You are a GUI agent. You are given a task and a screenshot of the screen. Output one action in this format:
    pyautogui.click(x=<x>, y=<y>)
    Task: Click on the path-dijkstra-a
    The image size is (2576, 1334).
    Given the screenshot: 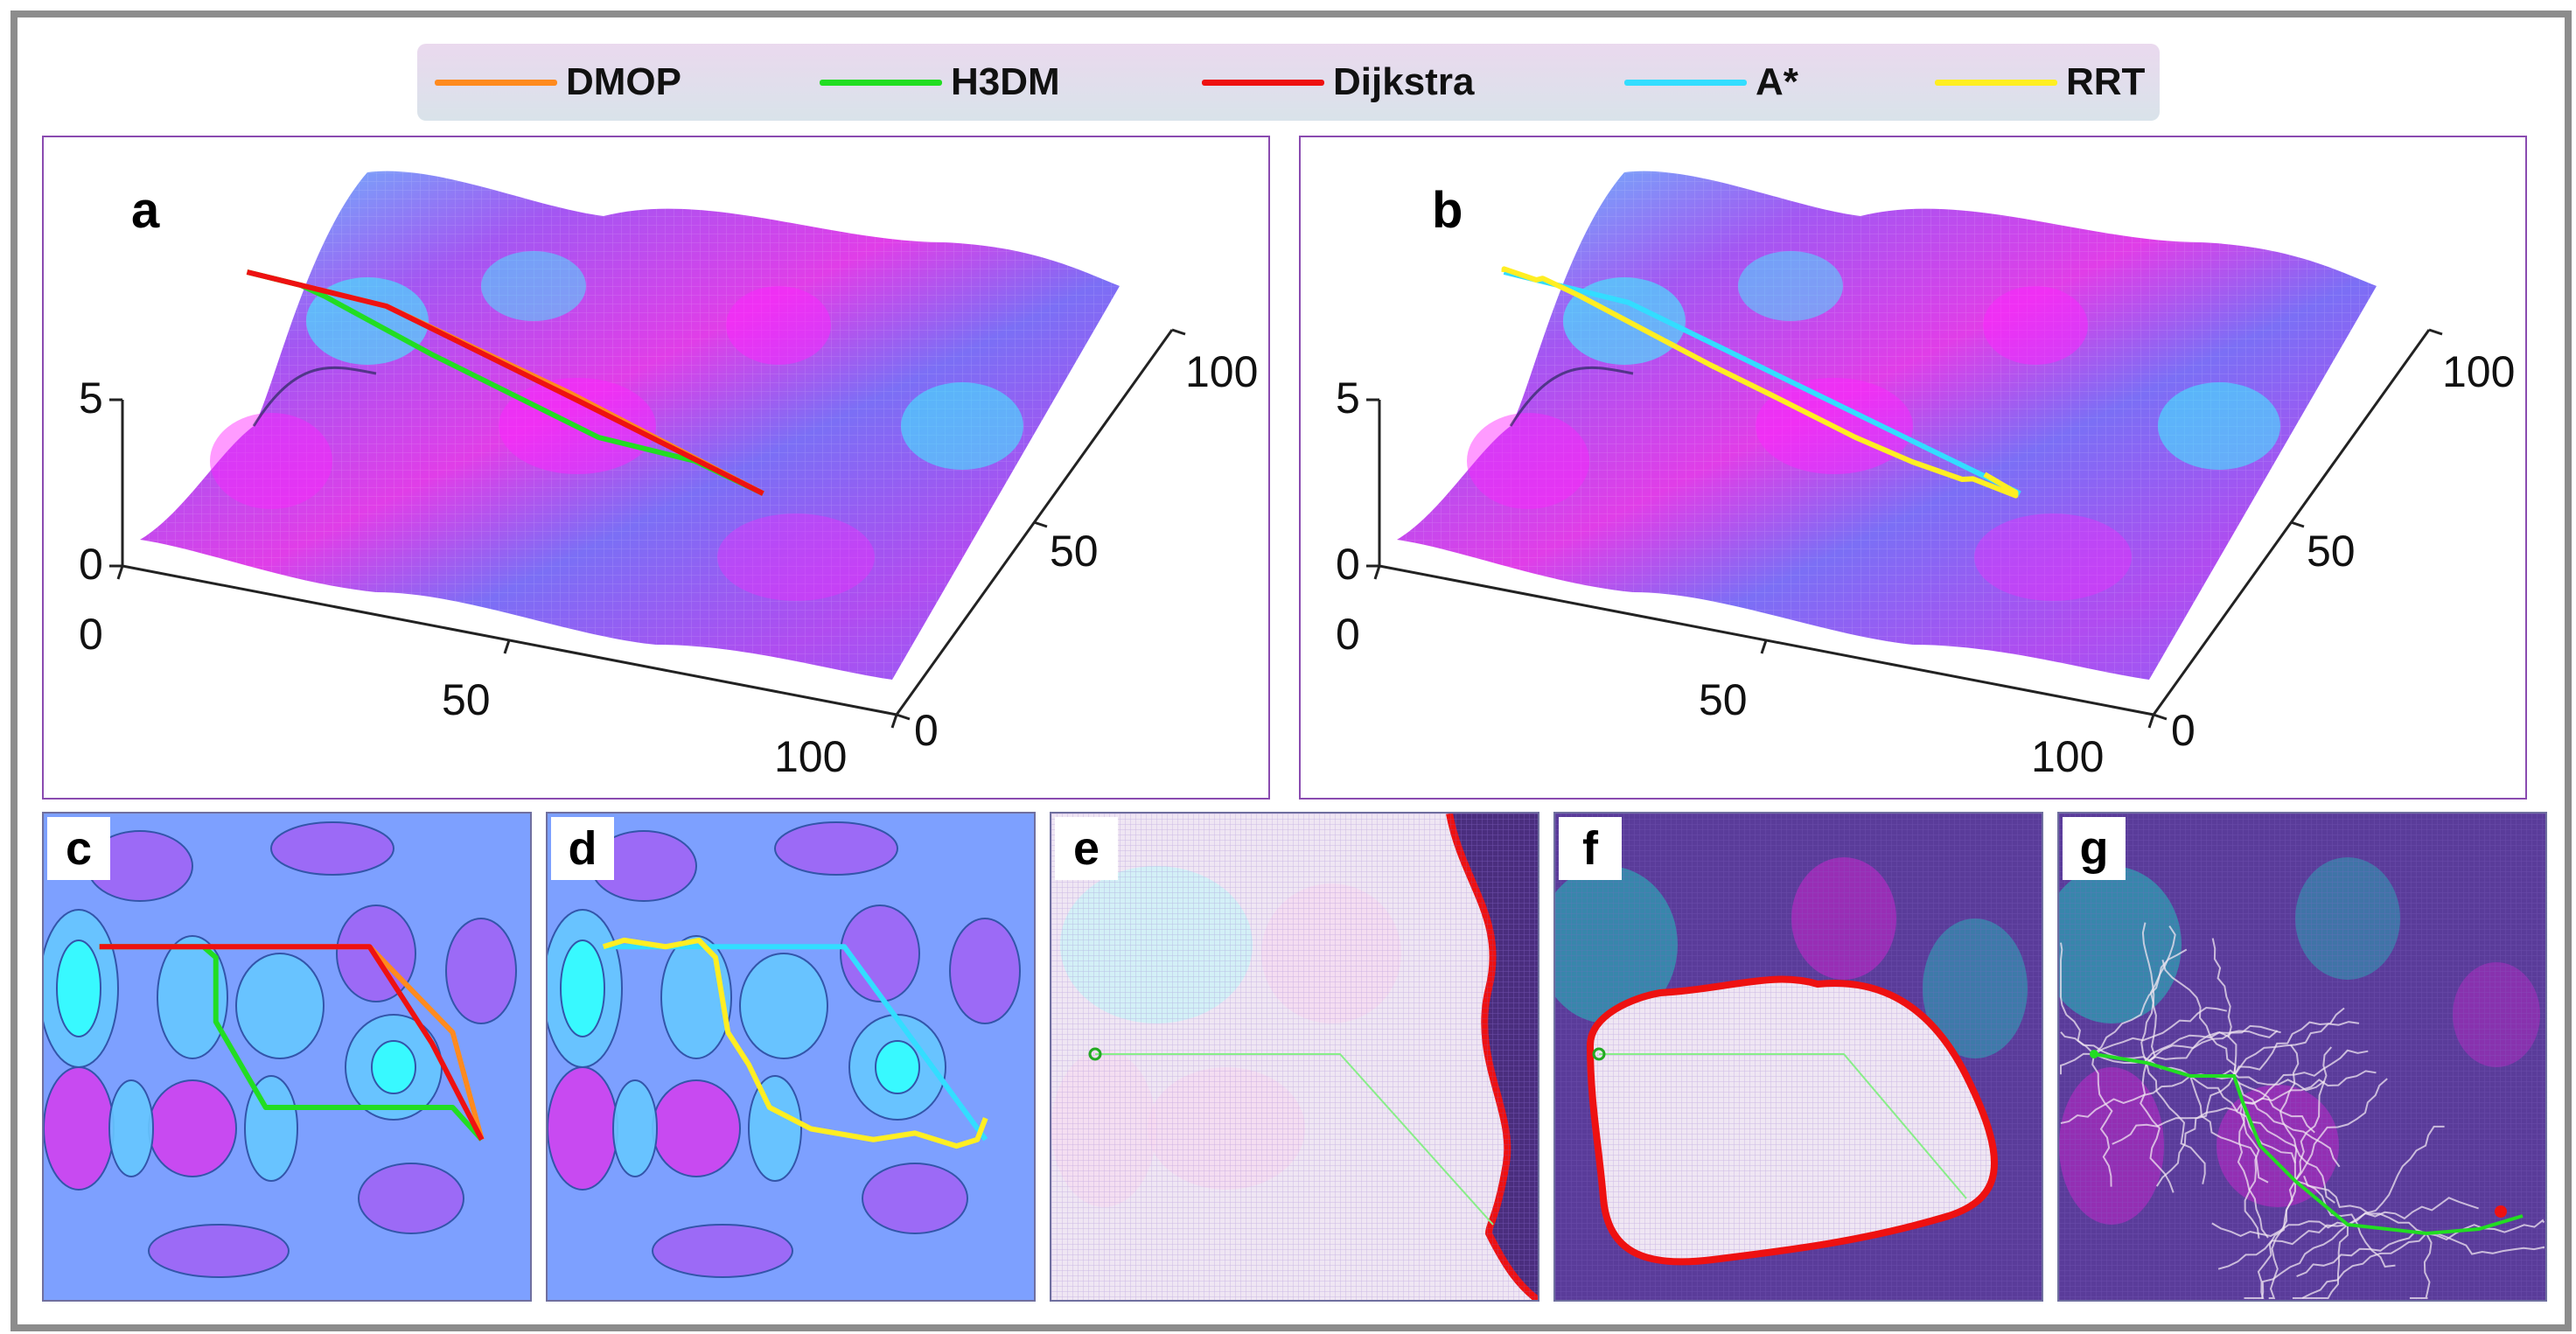 What is the action you would take?
    pyautogui.click(x=505, y=383)
    